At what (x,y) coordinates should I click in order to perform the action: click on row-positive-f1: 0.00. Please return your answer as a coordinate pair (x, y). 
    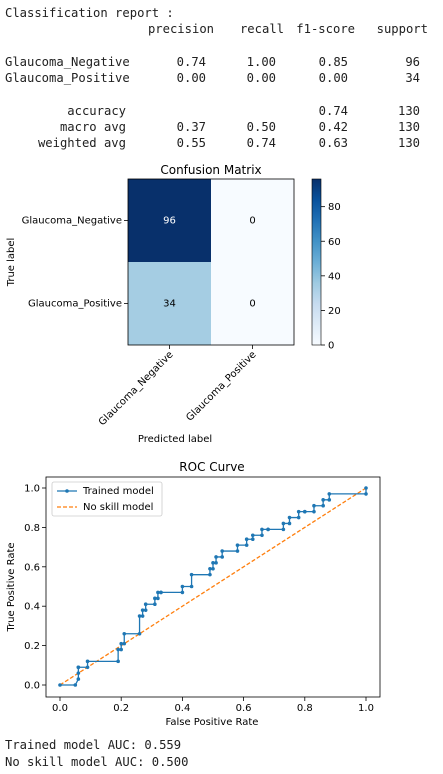
    Looking at the image, I should click on (333, 78).